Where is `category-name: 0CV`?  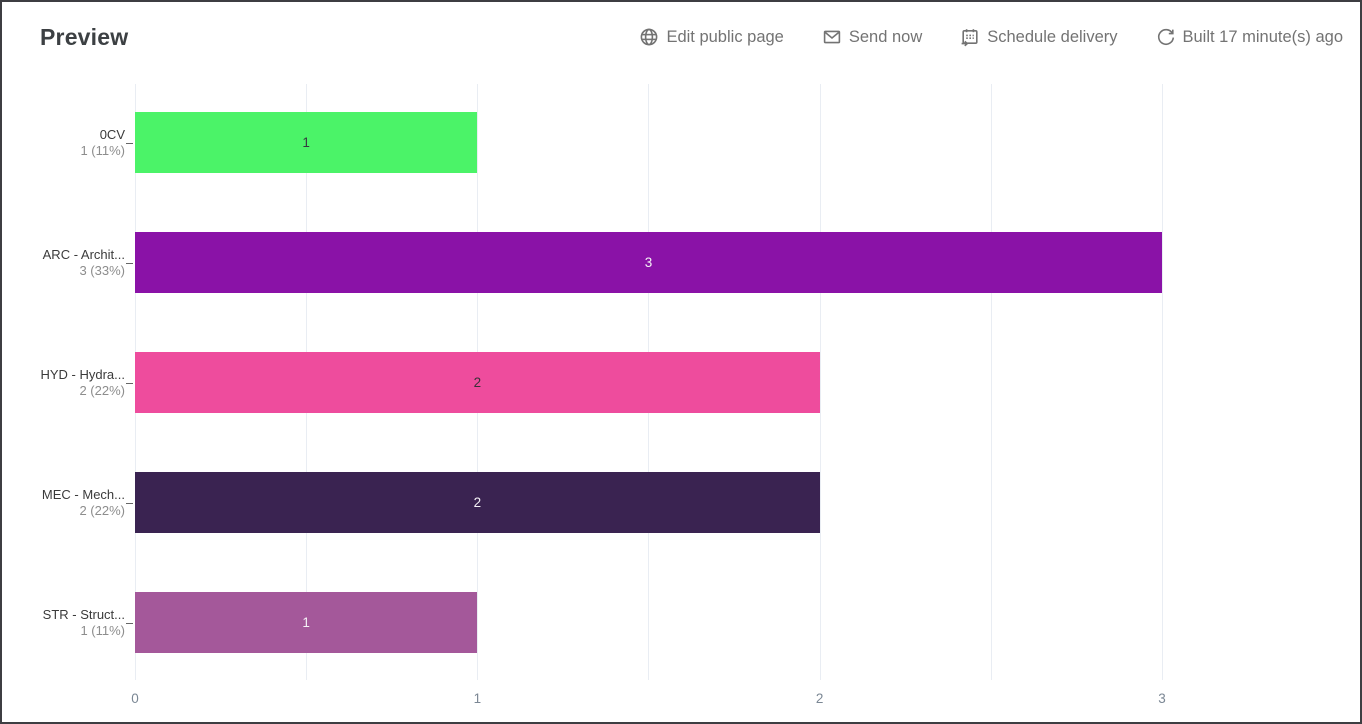
category-name: 0CV is located at coordinates (112, 134).